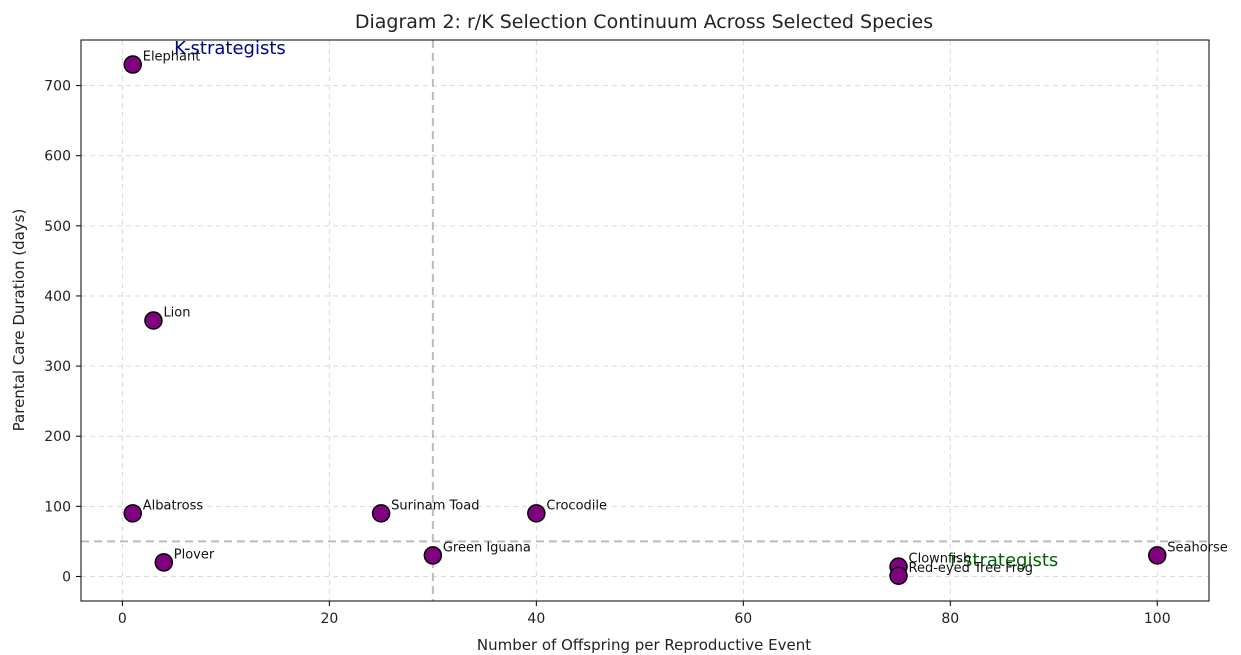  Describe the element at coordinates (57, 367) in the screenshot. I see `y-tick-label: 300` at that location.